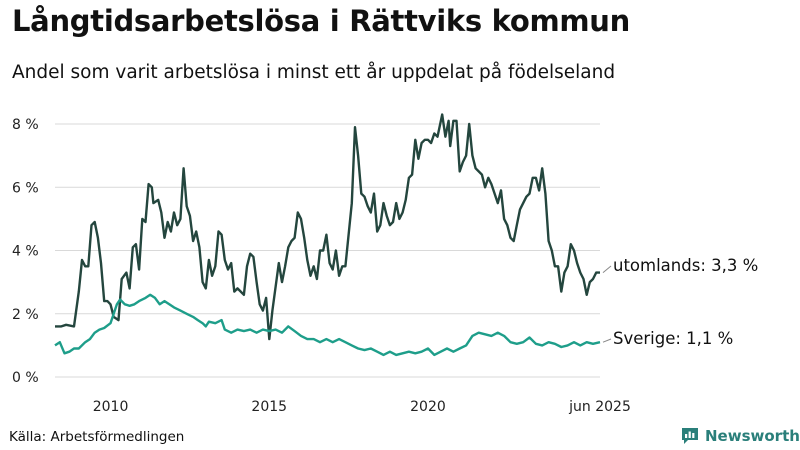  What do you see at coordinates (690, 436) in the screenshot?
I see `bar-chart-speech-icon` at bounding box center [690, 436].